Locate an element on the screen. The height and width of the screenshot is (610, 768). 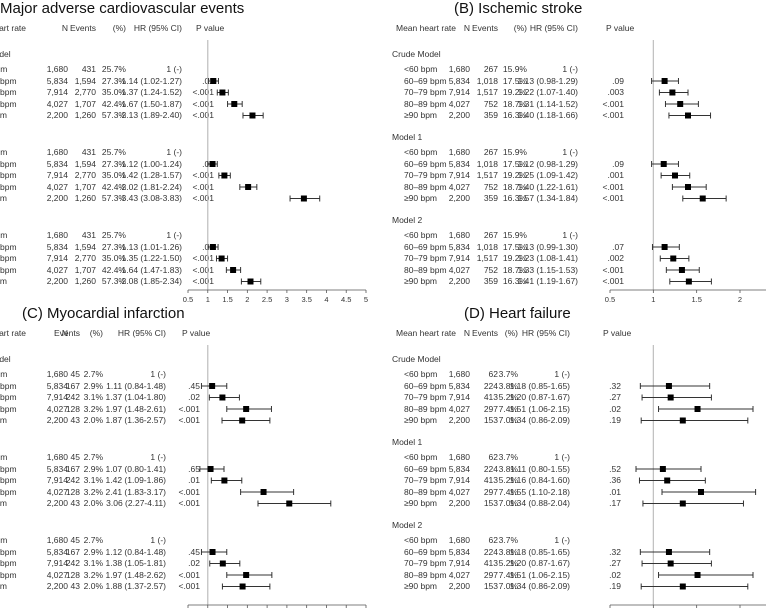
forest-plot-c: 0.511.522.533.544.55 is located at coordinates (277, 476).